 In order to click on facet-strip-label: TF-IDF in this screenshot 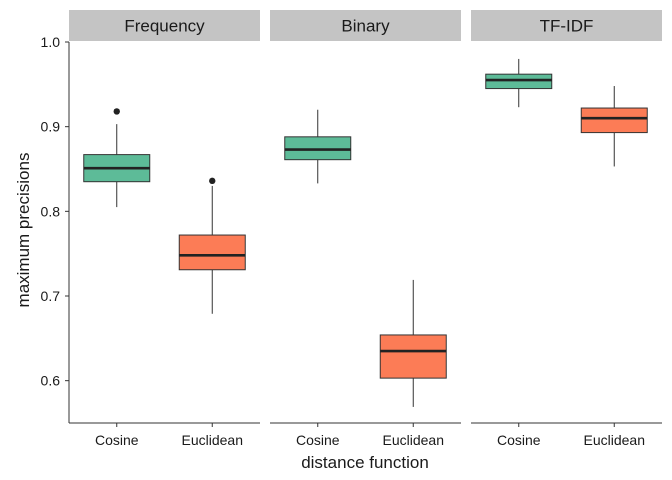, I will do `click(567, 26)`.